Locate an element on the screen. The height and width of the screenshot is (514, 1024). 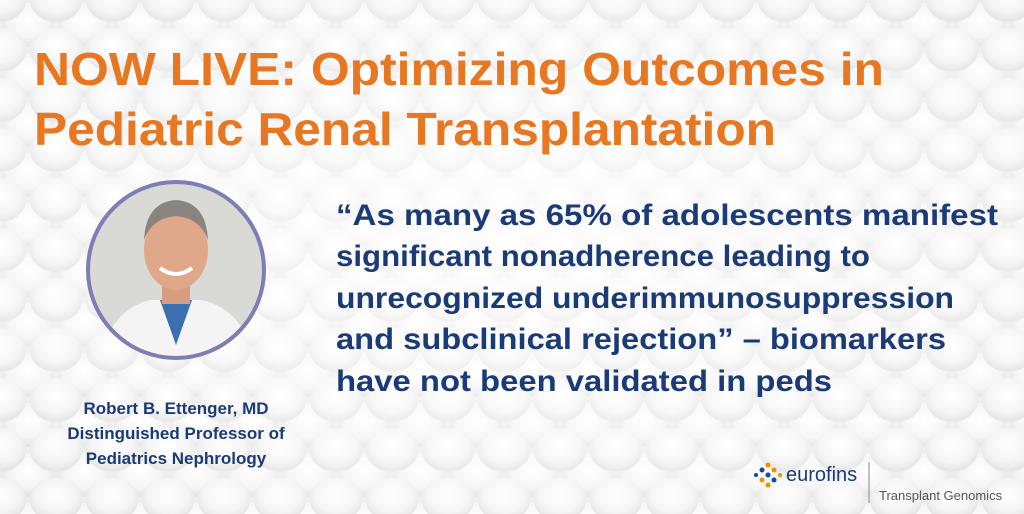
speaker-photo is located at coordinates (176, 270).